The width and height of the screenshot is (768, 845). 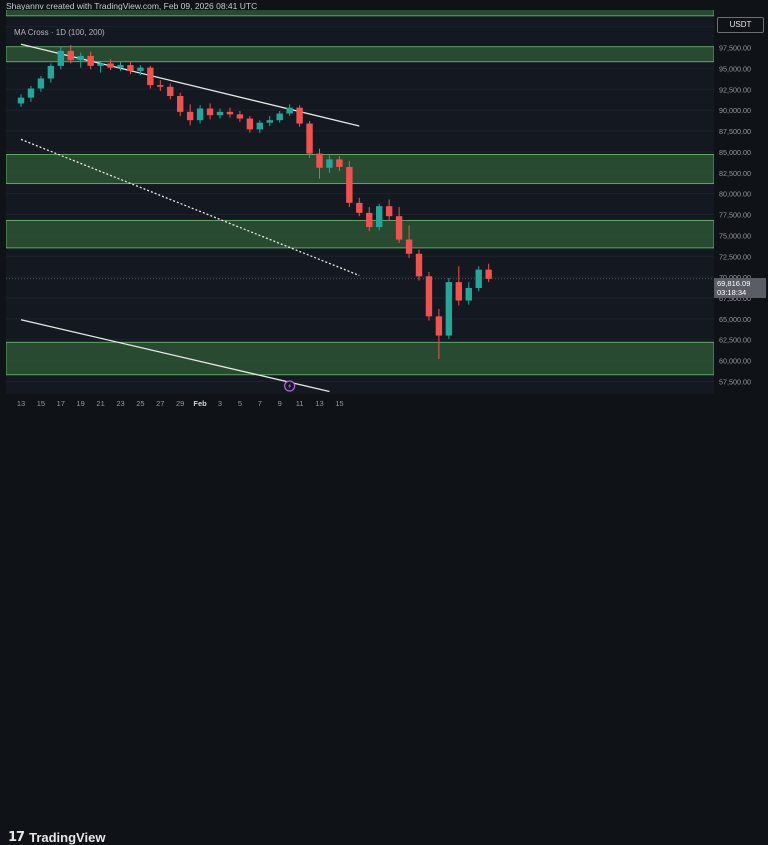 I want to click on price-tick-label: 97,500.00, so click(x=735, y=48).